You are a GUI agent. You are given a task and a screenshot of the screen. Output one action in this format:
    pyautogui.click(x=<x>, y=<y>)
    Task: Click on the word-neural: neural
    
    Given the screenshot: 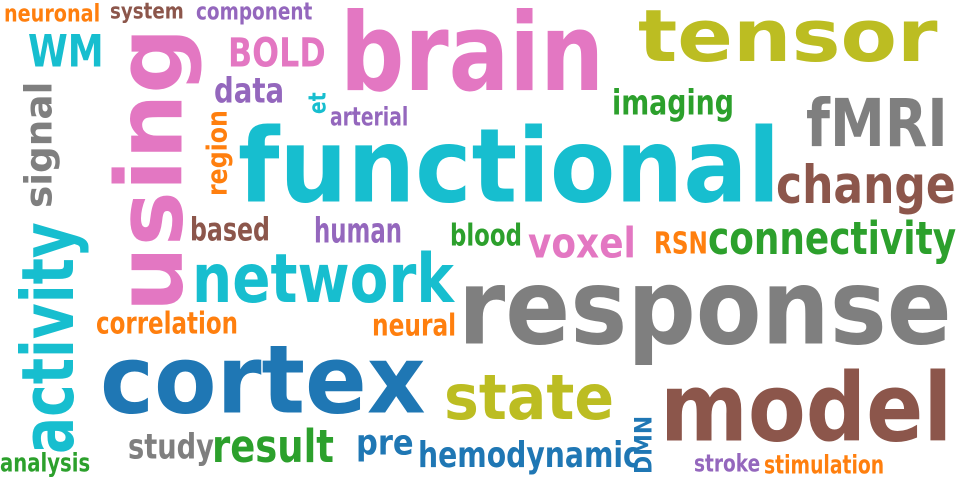 What is the action you would take?
    pyautogui.click(x=414, y=325)
    